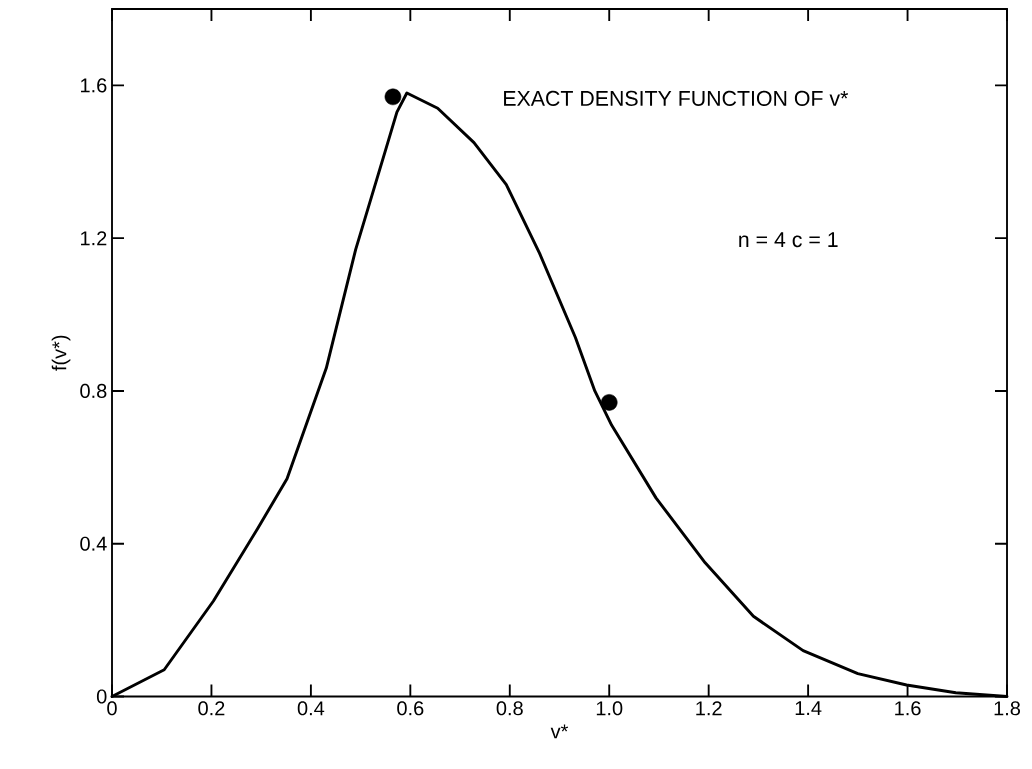 The height and width of the screenshot is (769, 1032). Describe the element at coordinates (509, 708) in the screenshot. I see `x-tick-label: 0.8` at that location.